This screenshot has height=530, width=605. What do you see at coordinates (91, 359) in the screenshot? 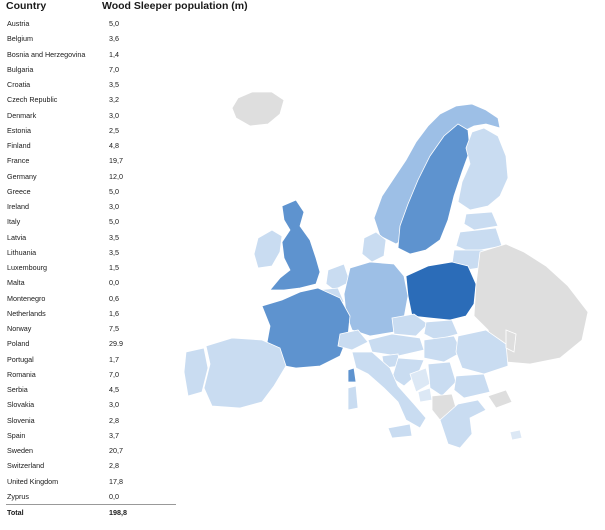
I see `table-row: Portugal 1,7` at bounding box center [91, 359].